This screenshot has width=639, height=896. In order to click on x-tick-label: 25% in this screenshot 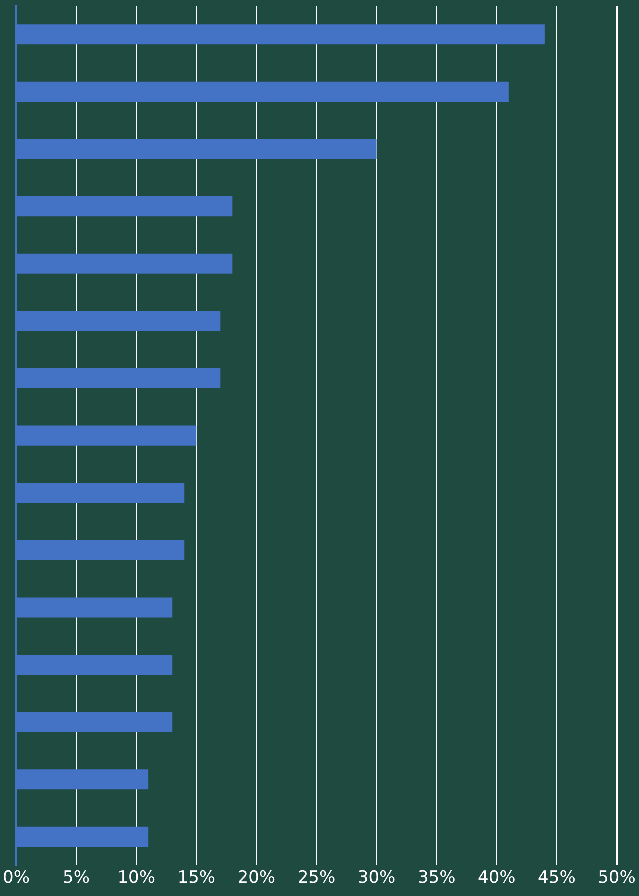, I will do `click(317, 878)`.